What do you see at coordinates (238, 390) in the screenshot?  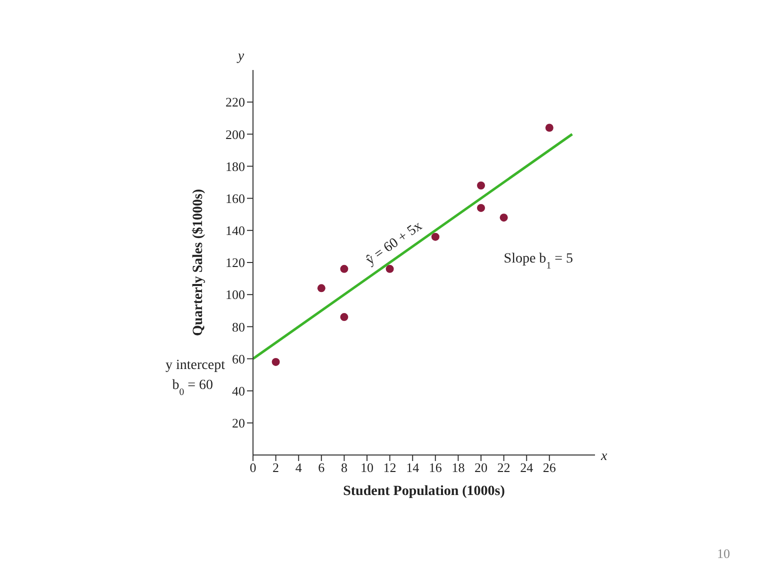 I see `y-tick-label: 40` at bounding box center [238, 390].